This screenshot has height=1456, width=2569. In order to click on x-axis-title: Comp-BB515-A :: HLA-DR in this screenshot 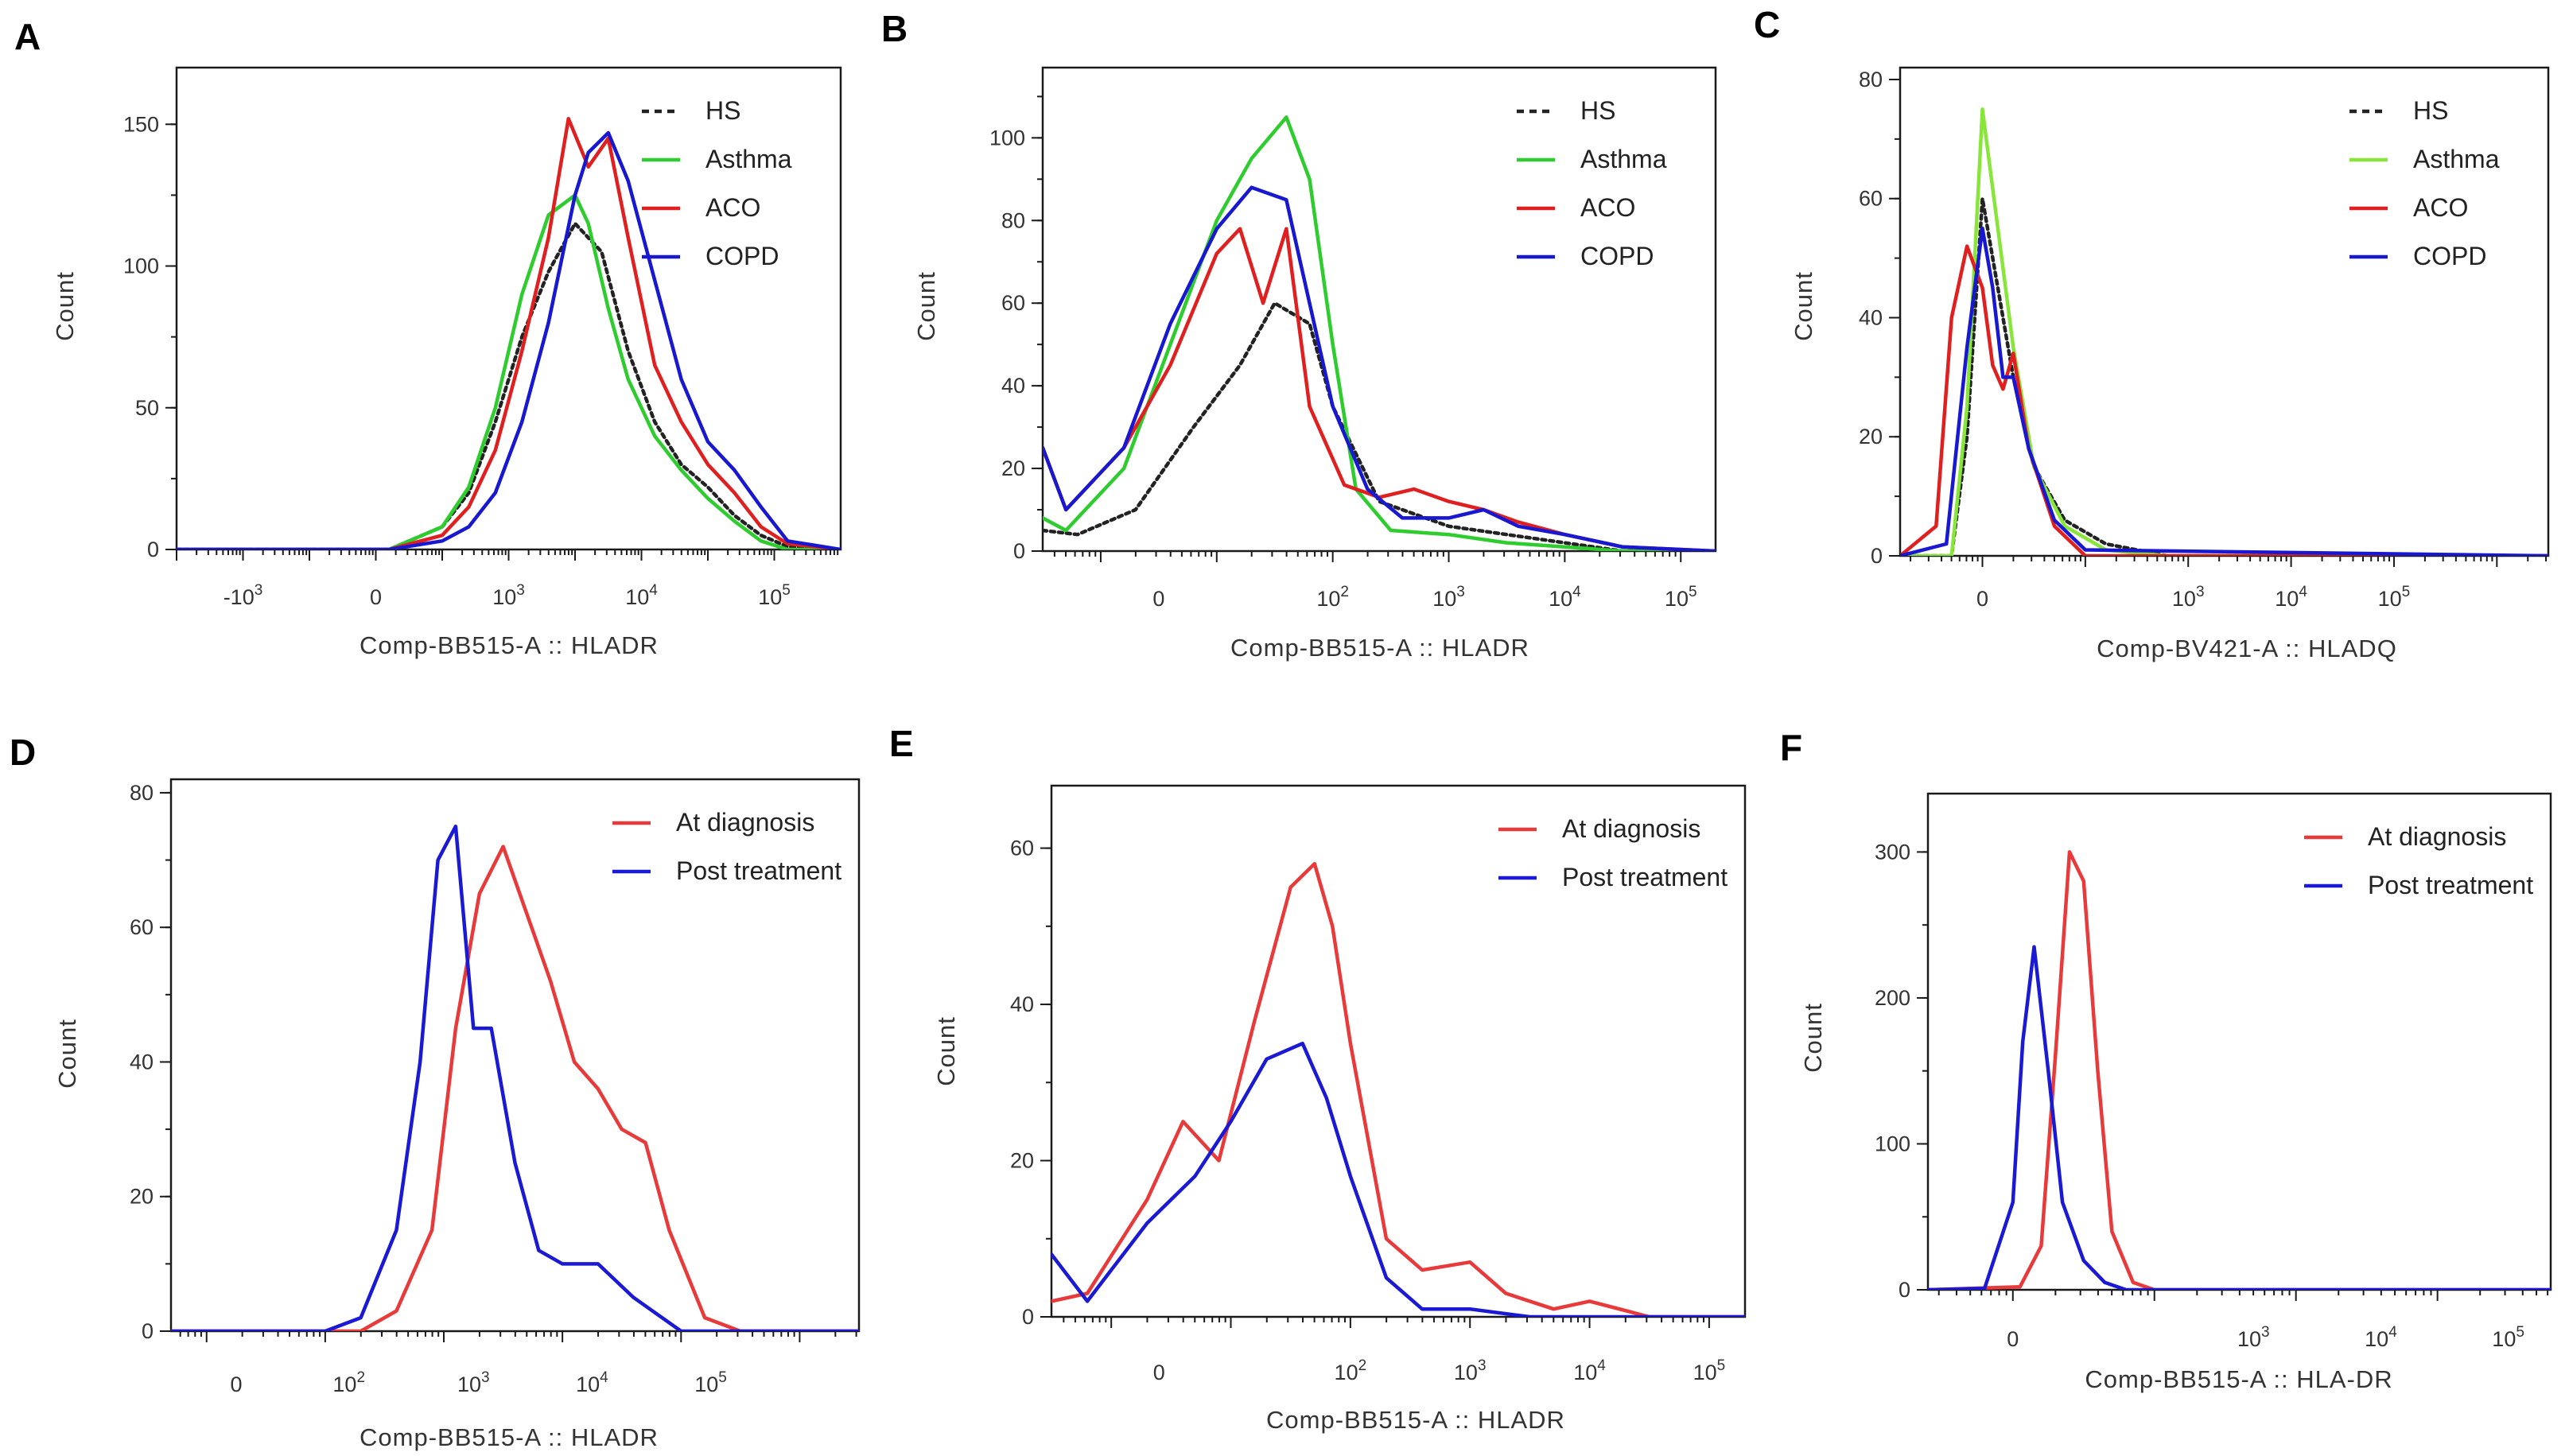, I will do `click(2238, 1379)`.